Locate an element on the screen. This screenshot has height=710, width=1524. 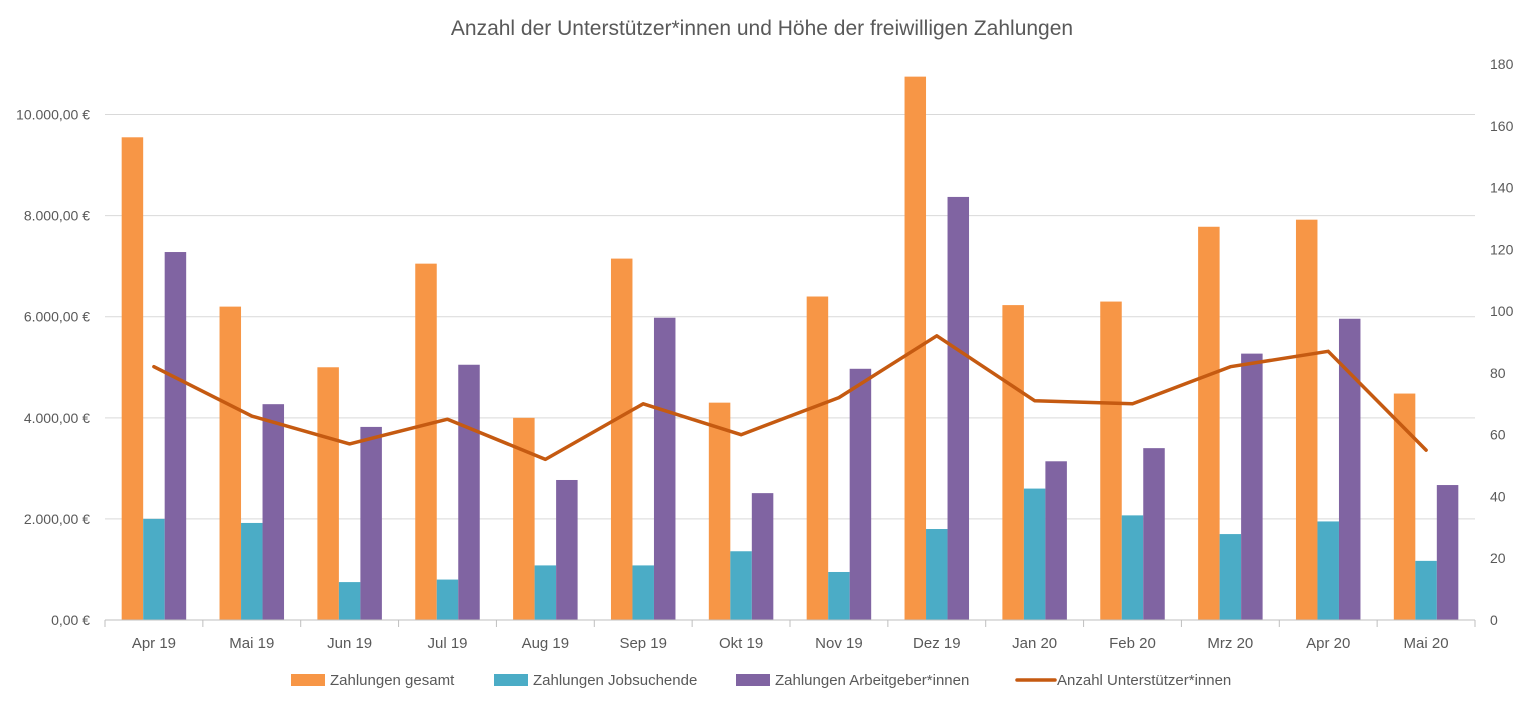
x-tick-label: Mai 20 is located at coordinates (1426, 643).